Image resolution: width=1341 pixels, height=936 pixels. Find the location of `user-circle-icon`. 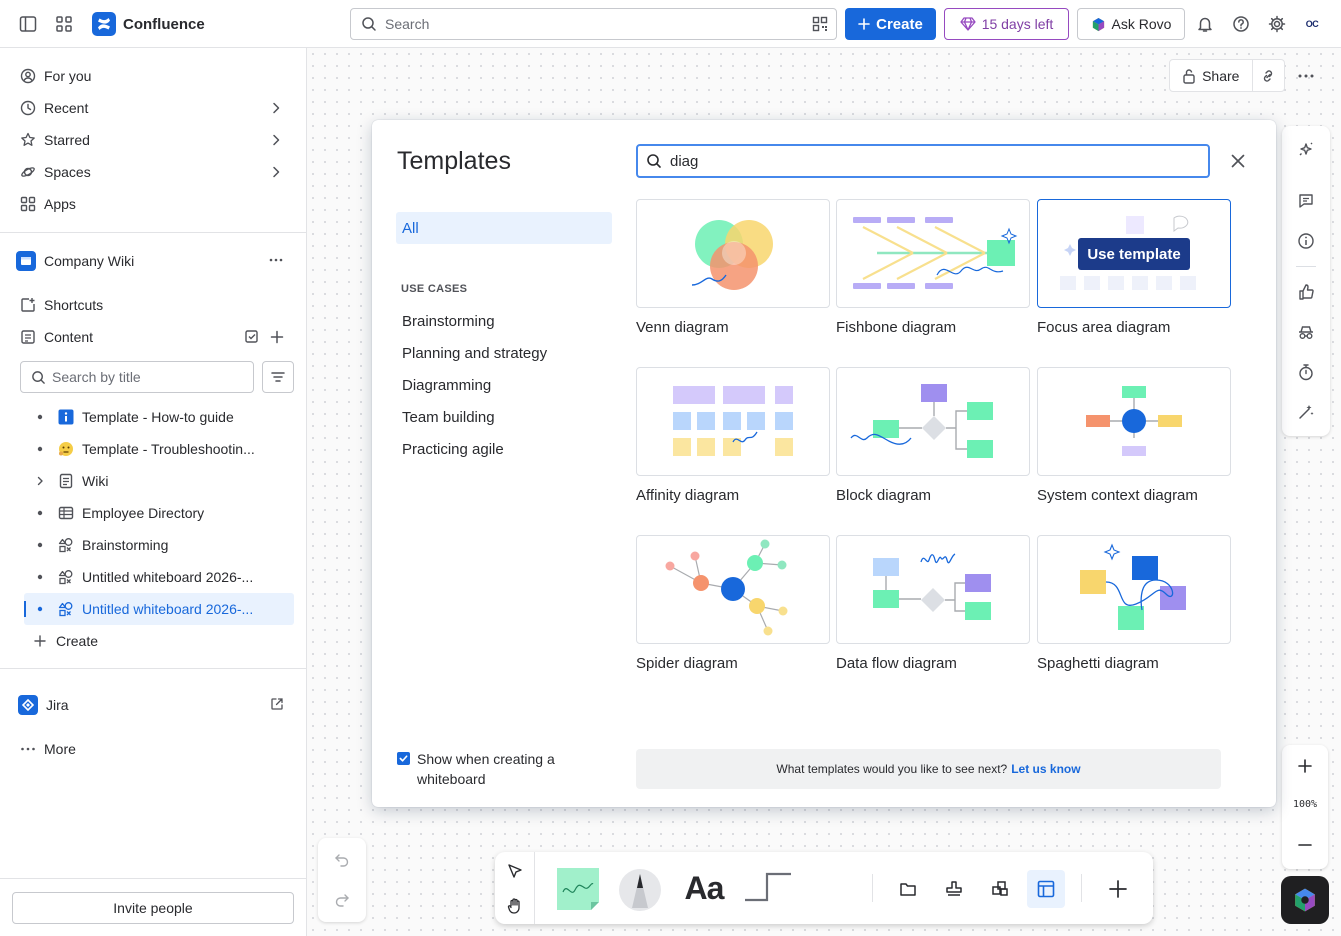

user-circle-icon is located at coordinates (28, 76).